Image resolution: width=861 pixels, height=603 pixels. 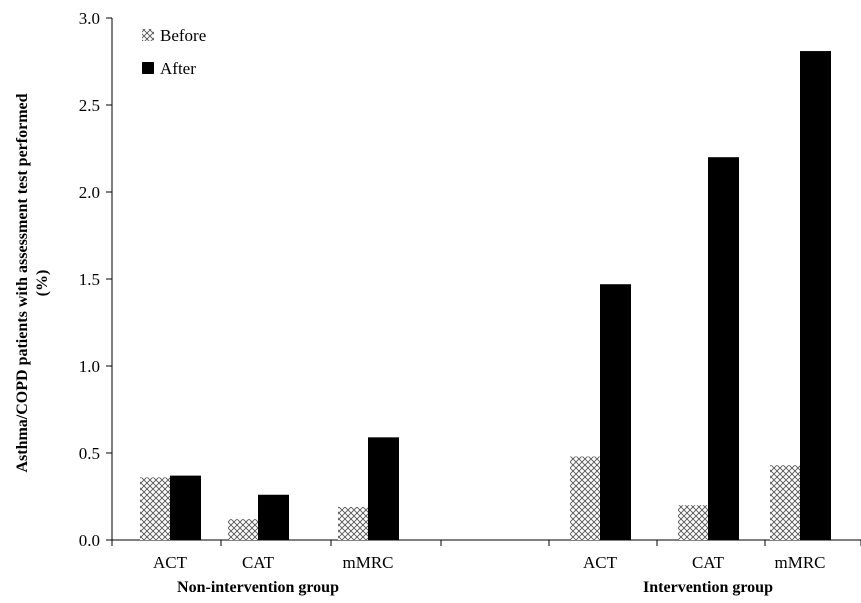 What do you see at coordinates (42, 283) in the screenshot?
I see `y-axis-title-line2: (%)` at bounding box center [42, 283].